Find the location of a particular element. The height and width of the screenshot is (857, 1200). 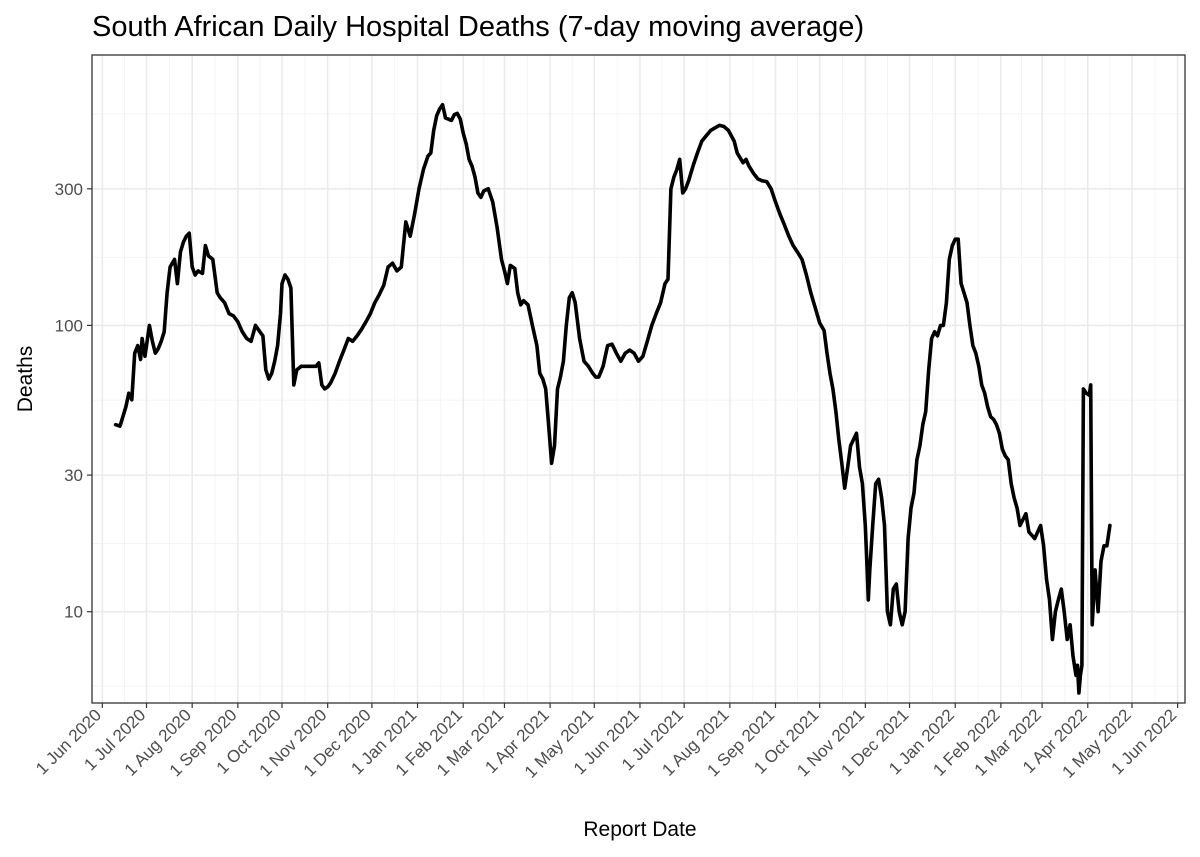

y-tick-label: 10 is located at coordinates (73, 612).